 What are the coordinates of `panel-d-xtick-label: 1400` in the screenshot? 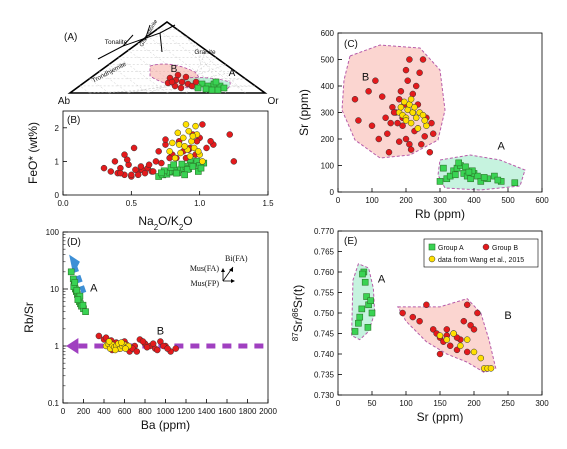 It's located at (207, 411).